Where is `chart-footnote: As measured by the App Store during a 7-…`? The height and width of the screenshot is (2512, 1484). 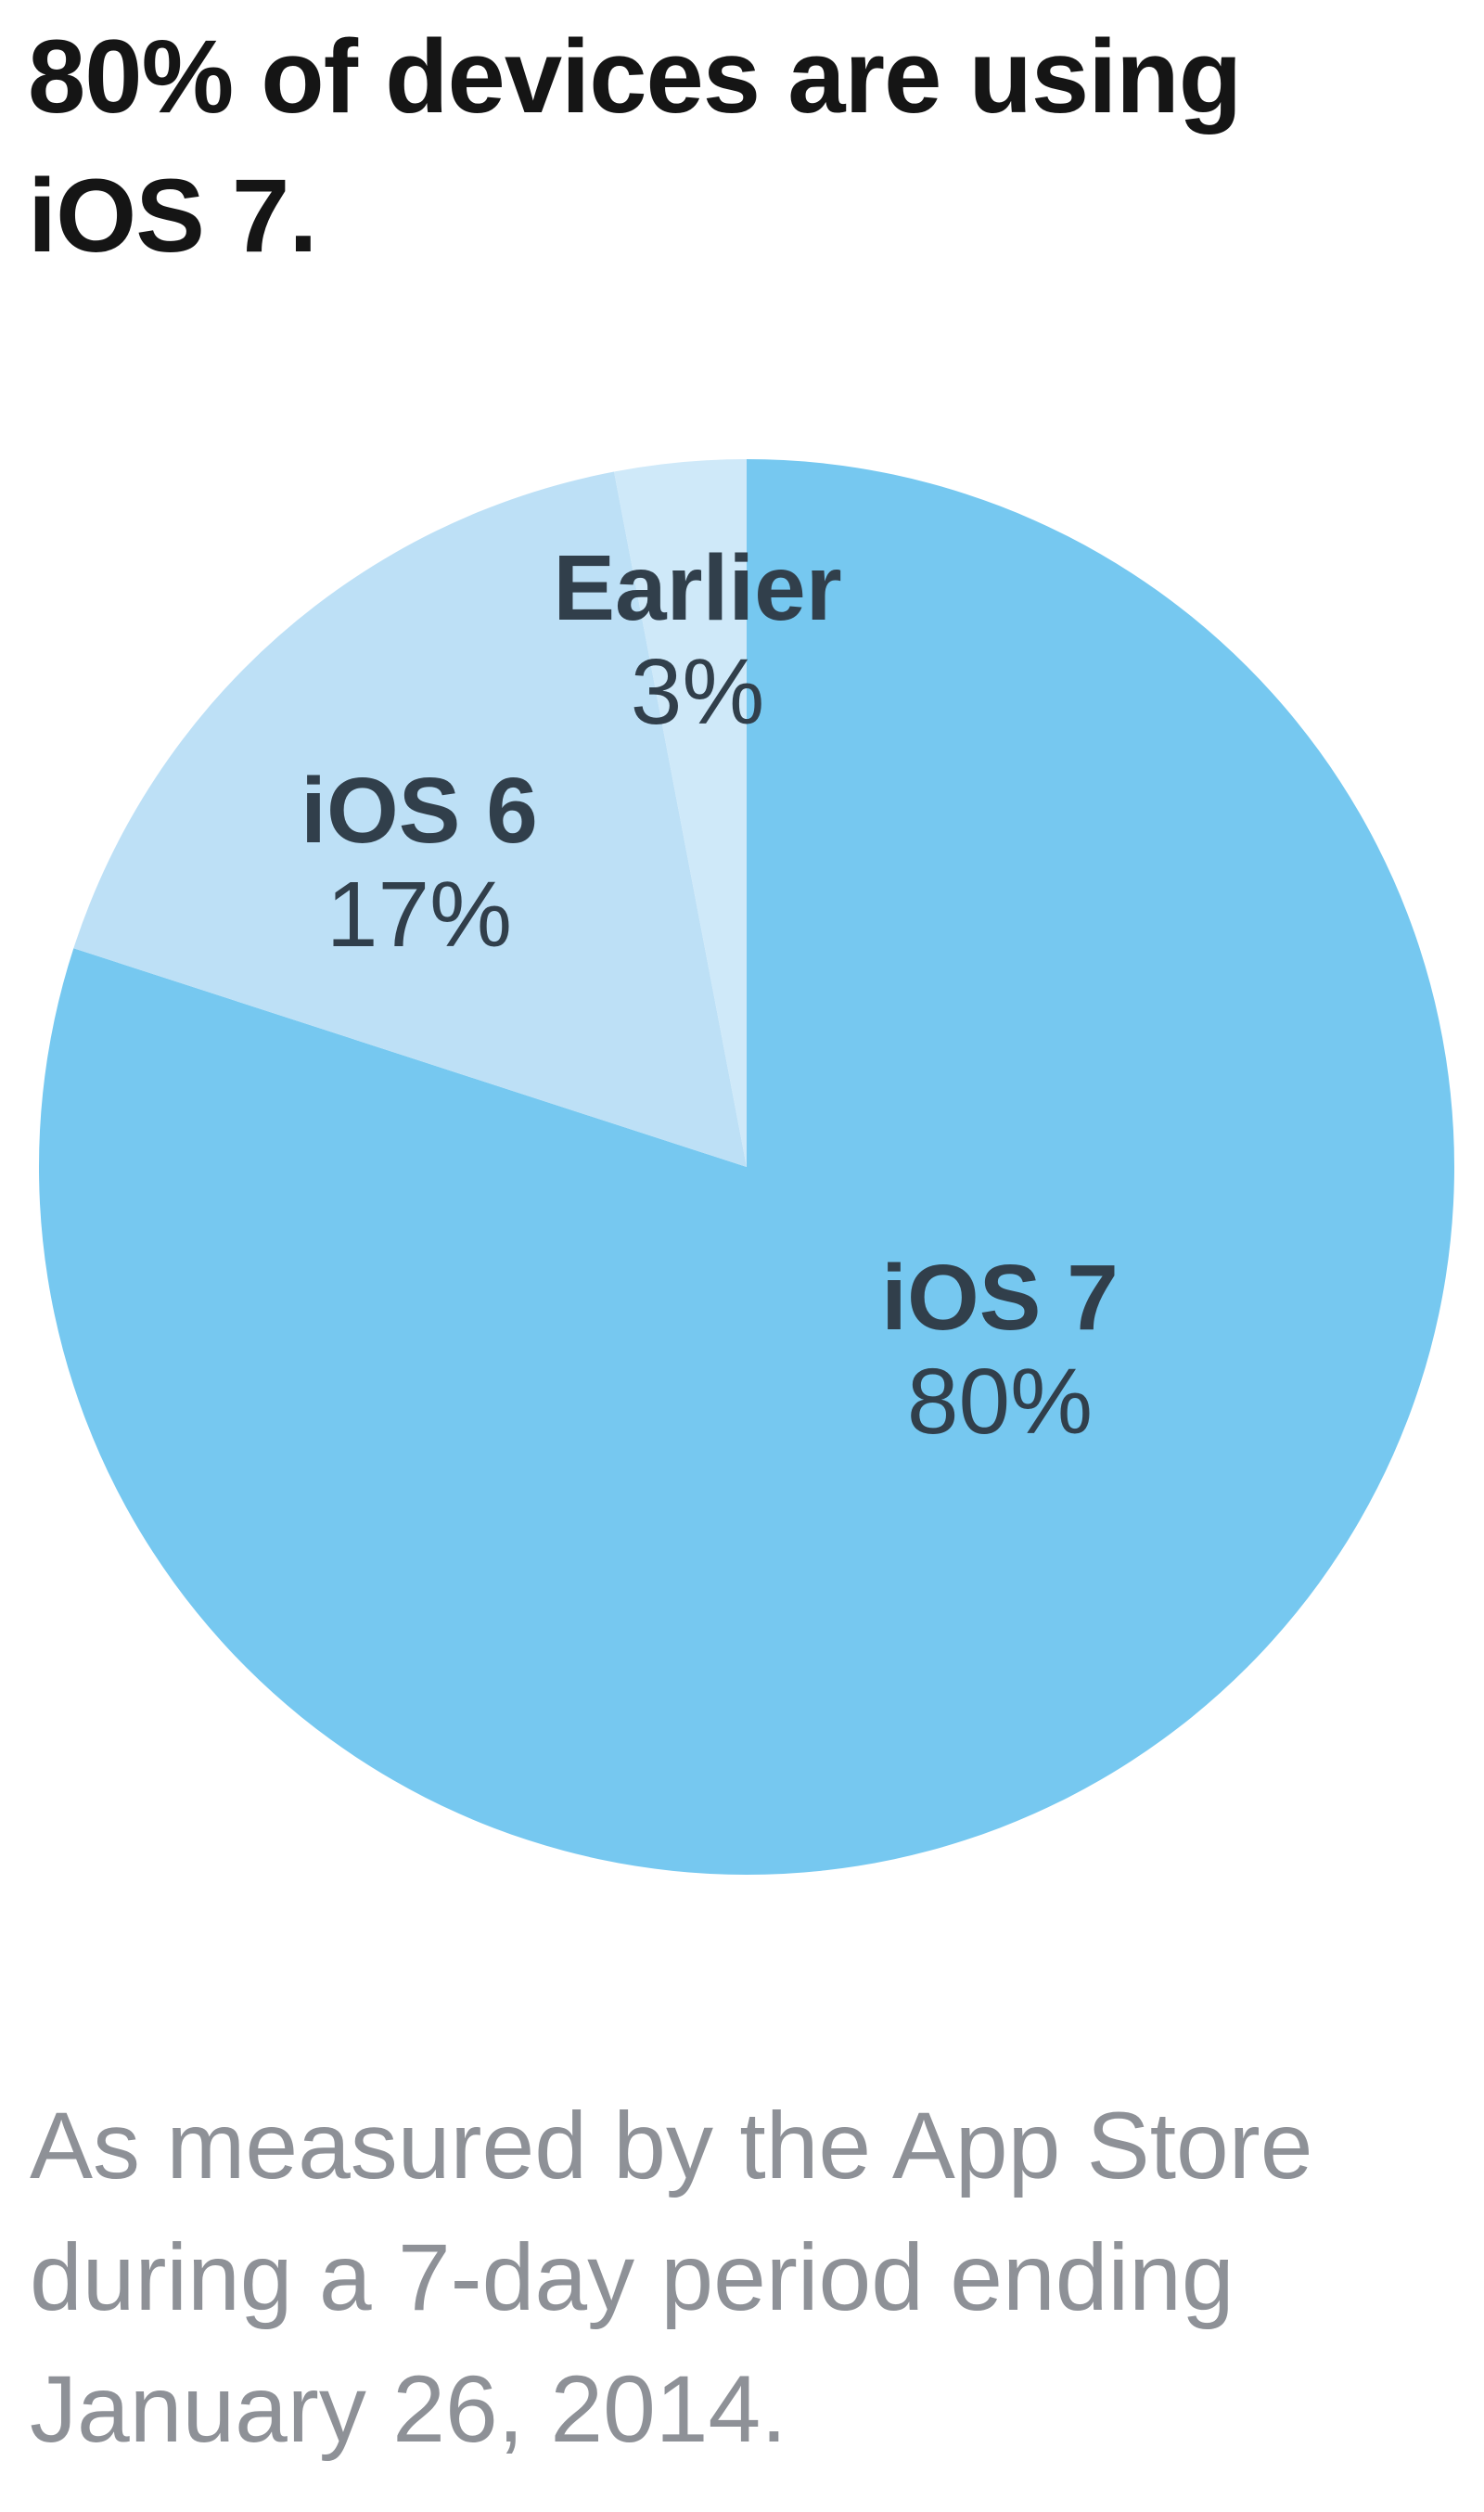
chart-footnote: As measured by the App Store during a 7-… is located at coordinates (671, 2277).